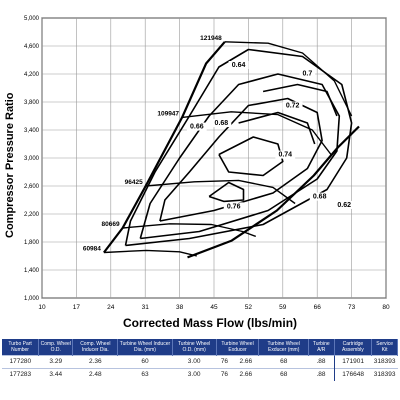 Image resolution: width=400 pixels, height=400 pixels. I want to click on y-tick-label: 5,000, so click(32, 19).